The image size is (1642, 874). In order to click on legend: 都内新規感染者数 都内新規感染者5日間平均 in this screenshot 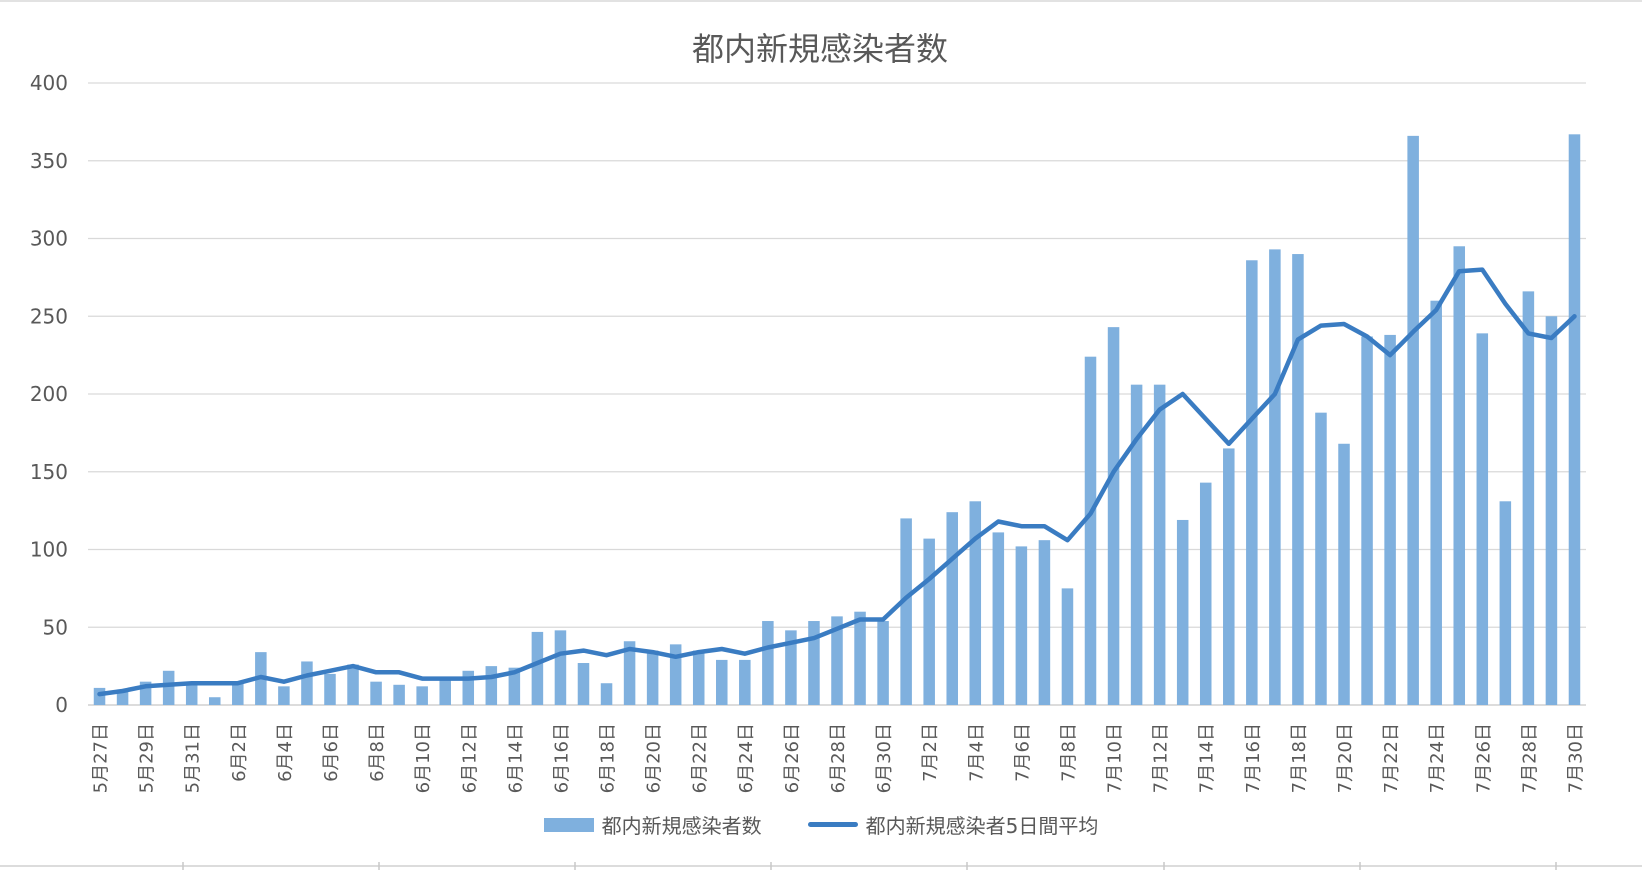, I will do `click(821, 824)`.